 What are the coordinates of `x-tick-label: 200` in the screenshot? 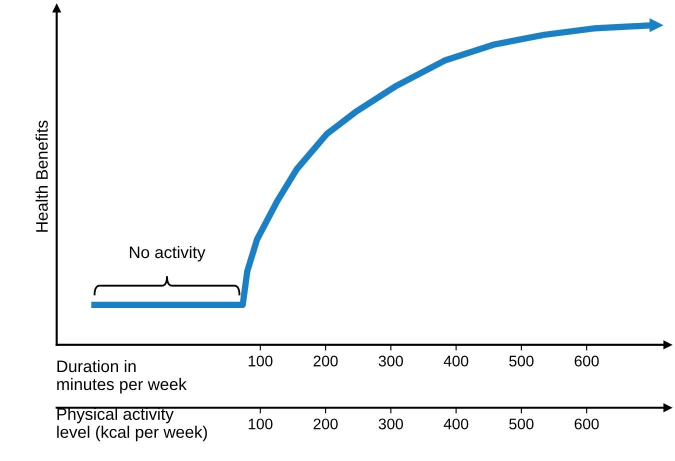 It's located at (326, 424).